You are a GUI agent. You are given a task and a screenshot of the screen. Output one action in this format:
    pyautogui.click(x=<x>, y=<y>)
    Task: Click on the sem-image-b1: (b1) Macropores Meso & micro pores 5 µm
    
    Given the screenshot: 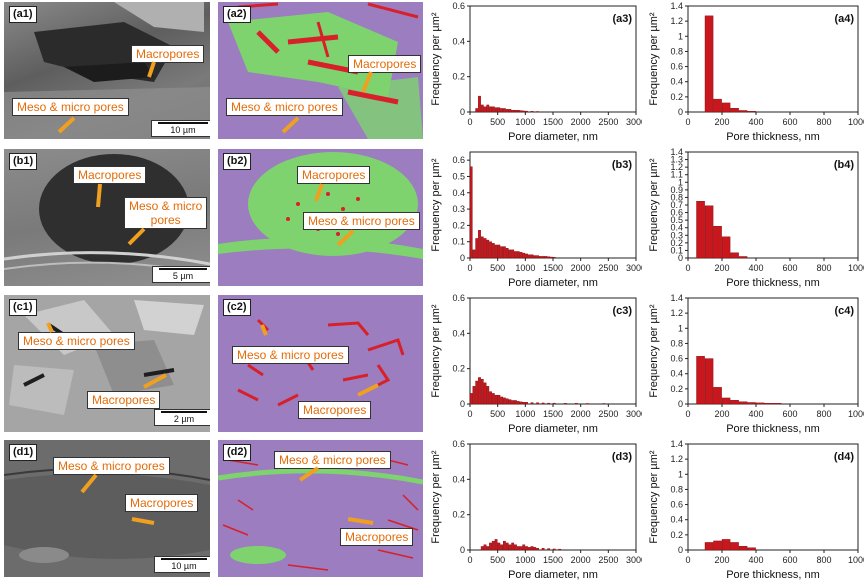 What is the action you would take?
    pyautogui.click(x=107, y=217)
    